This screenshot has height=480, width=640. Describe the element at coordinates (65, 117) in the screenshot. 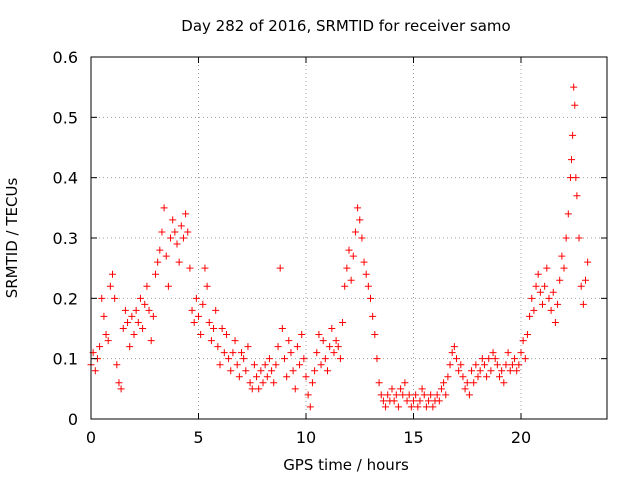

I see `y-tick-label: 0.5` at that location.